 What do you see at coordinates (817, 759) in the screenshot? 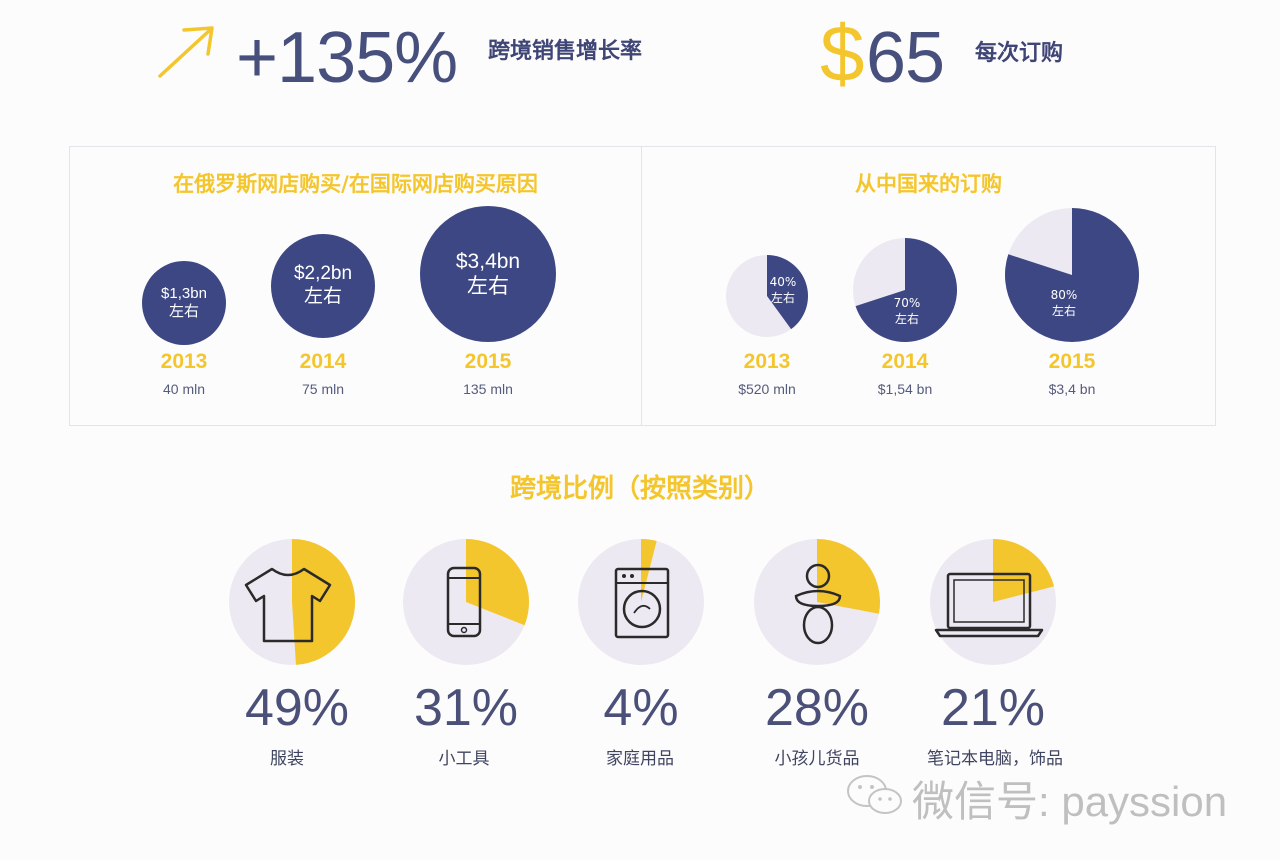
I see `category-name: 小孩儿货品` at bounding box center [817, 759].